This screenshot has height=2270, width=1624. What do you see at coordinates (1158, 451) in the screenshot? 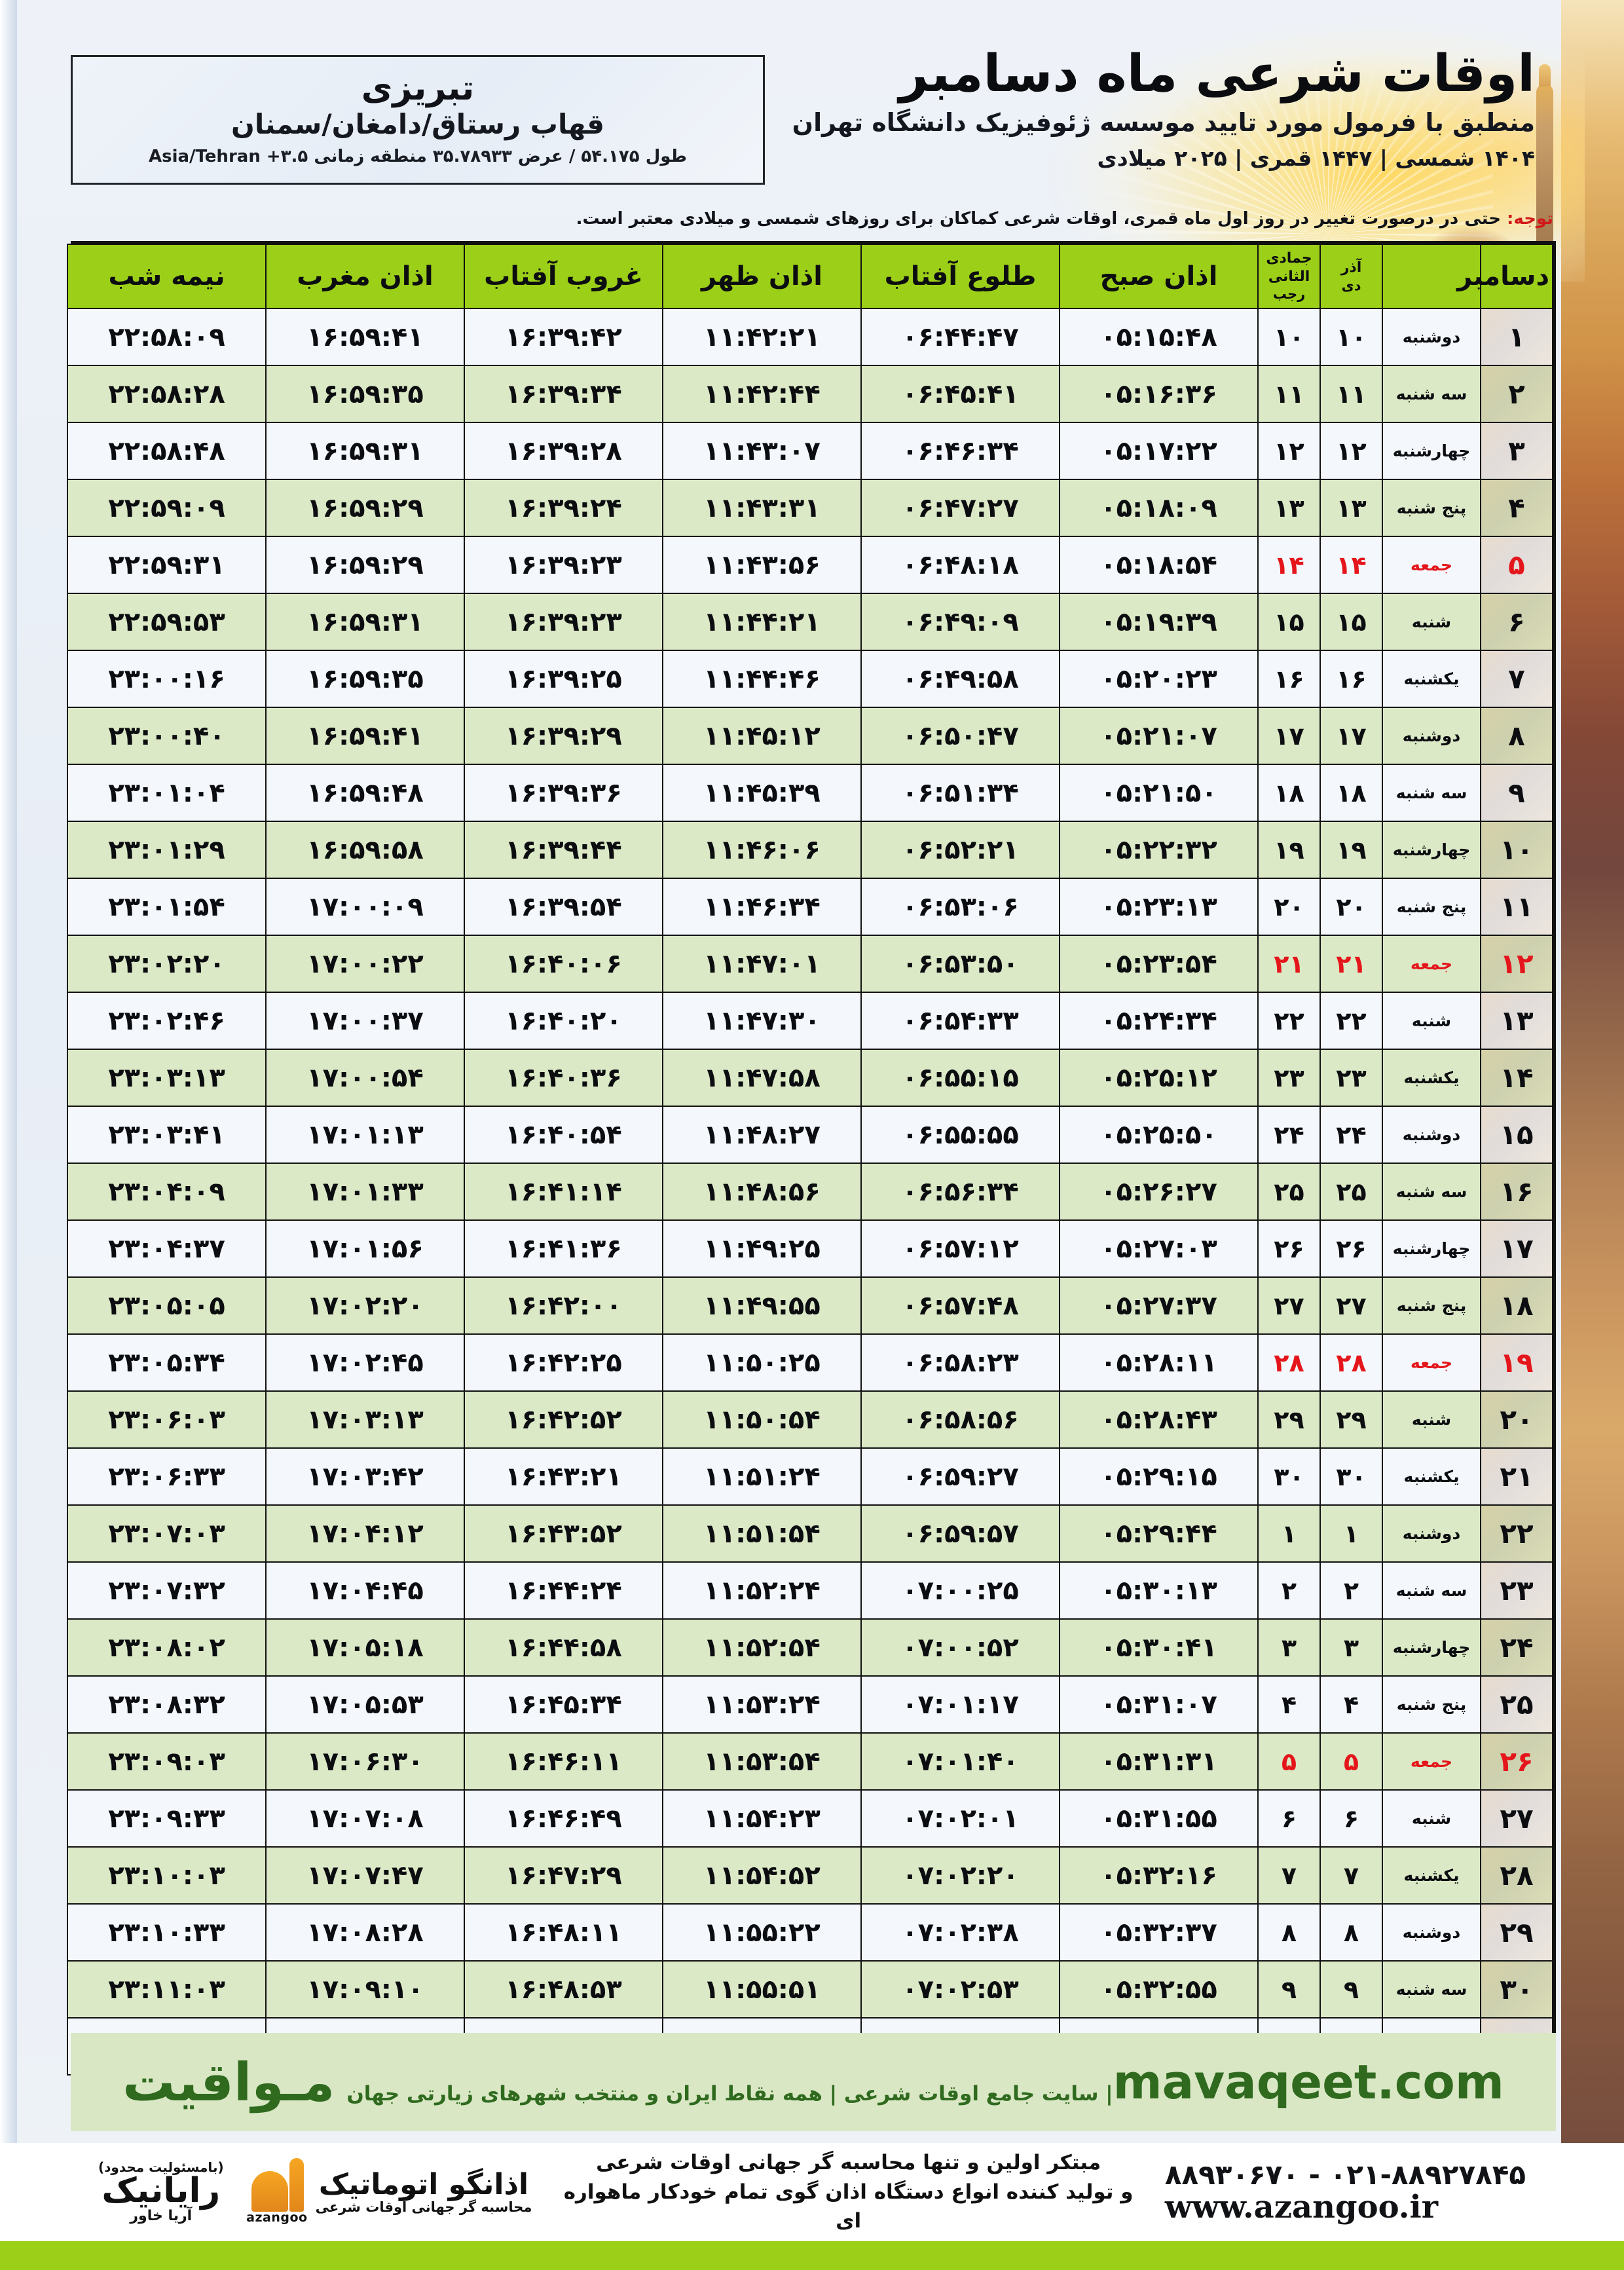
I see `cell-fajr-value: ۰۵:۱۷:۲۲` at bounding box center [1158, 451].